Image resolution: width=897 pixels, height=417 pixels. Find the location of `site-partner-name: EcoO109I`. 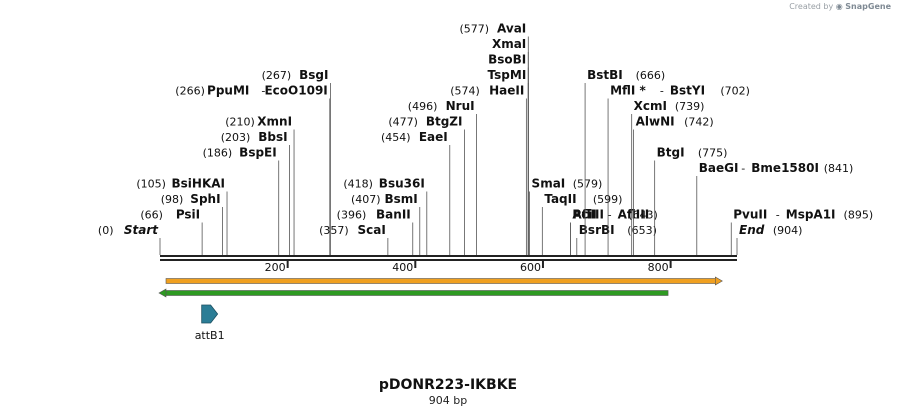

site-partner-name: EcoO109I is located at coordinates (295, 91).